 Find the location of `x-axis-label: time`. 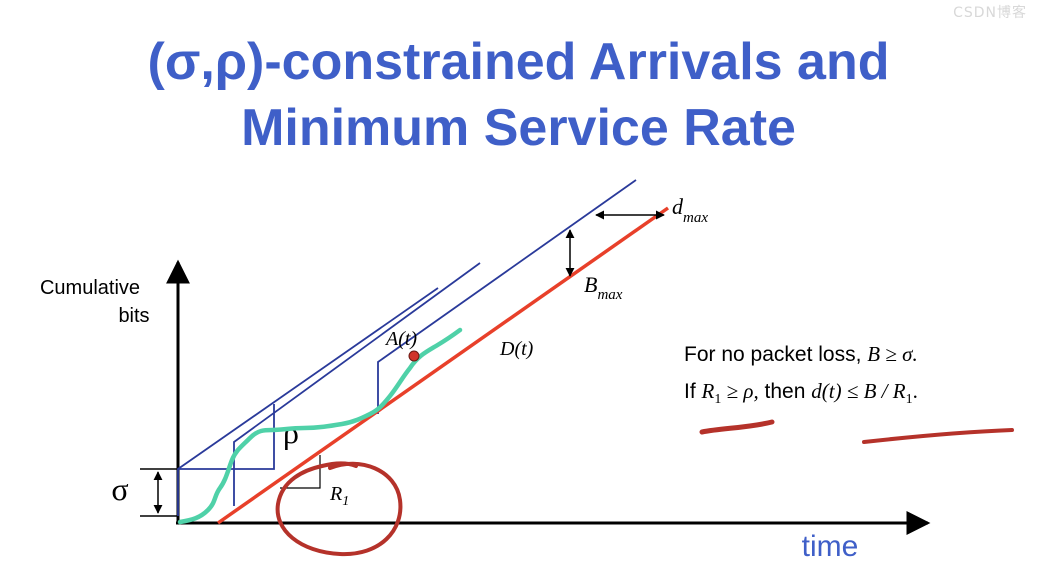

x-axis-label: time is located at coordinates (830, 546).